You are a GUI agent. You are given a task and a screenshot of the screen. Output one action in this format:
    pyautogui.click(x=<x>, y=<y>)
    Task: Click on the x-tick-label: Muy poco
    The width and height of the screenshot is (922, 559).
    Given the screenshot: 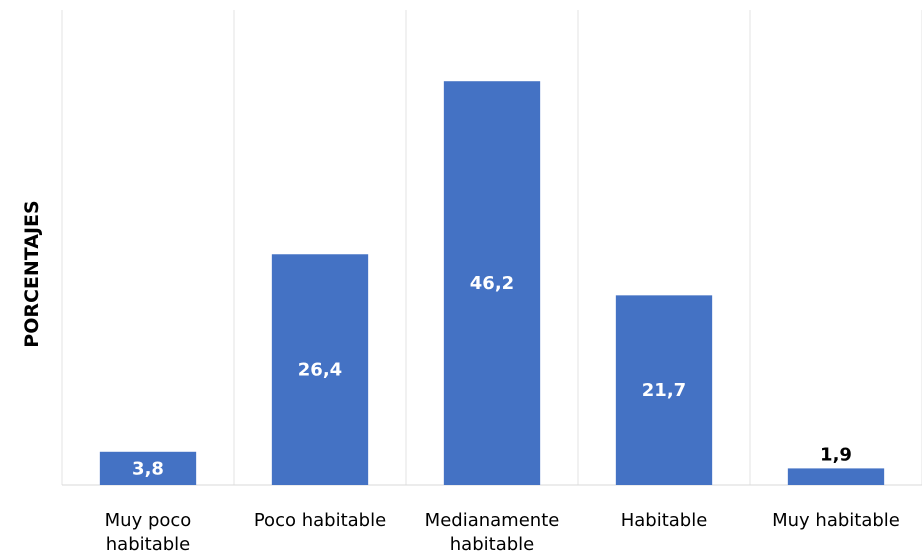 What is the action you would take?
    pyautogui.click(x=148, y=520)
    